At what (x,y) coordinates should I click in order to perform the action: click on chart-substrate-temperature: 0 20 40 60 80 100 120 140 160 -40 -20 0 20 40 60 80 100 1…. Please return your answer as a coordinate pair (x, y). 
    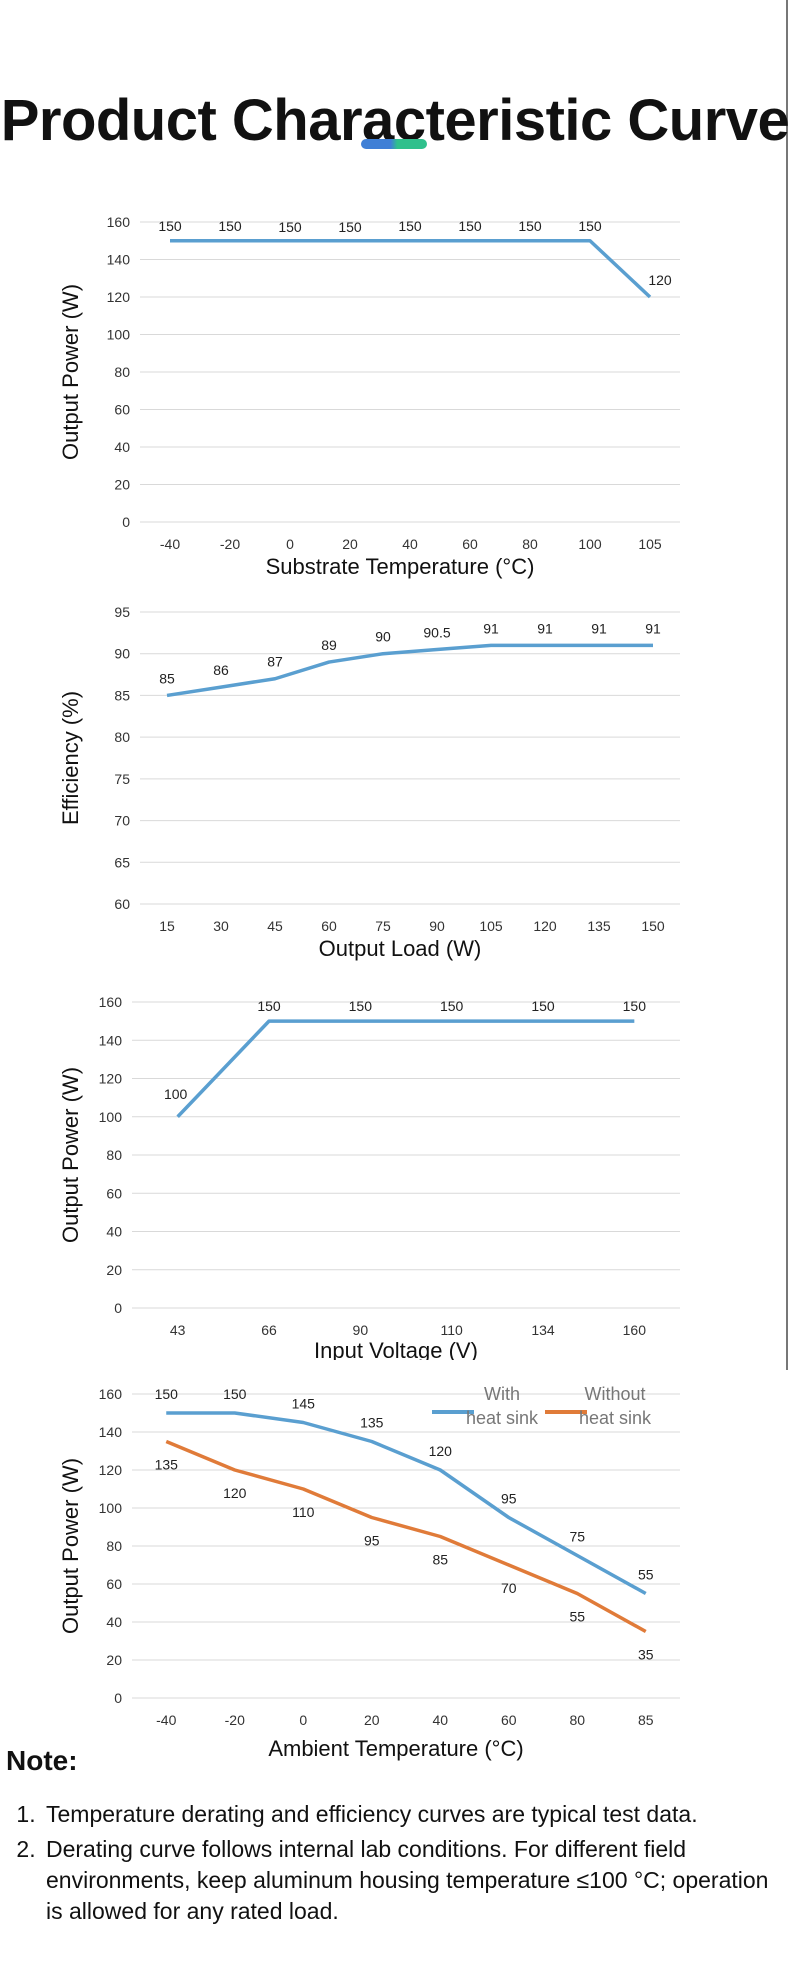
    Looking at the image, I should click on (369, 396).